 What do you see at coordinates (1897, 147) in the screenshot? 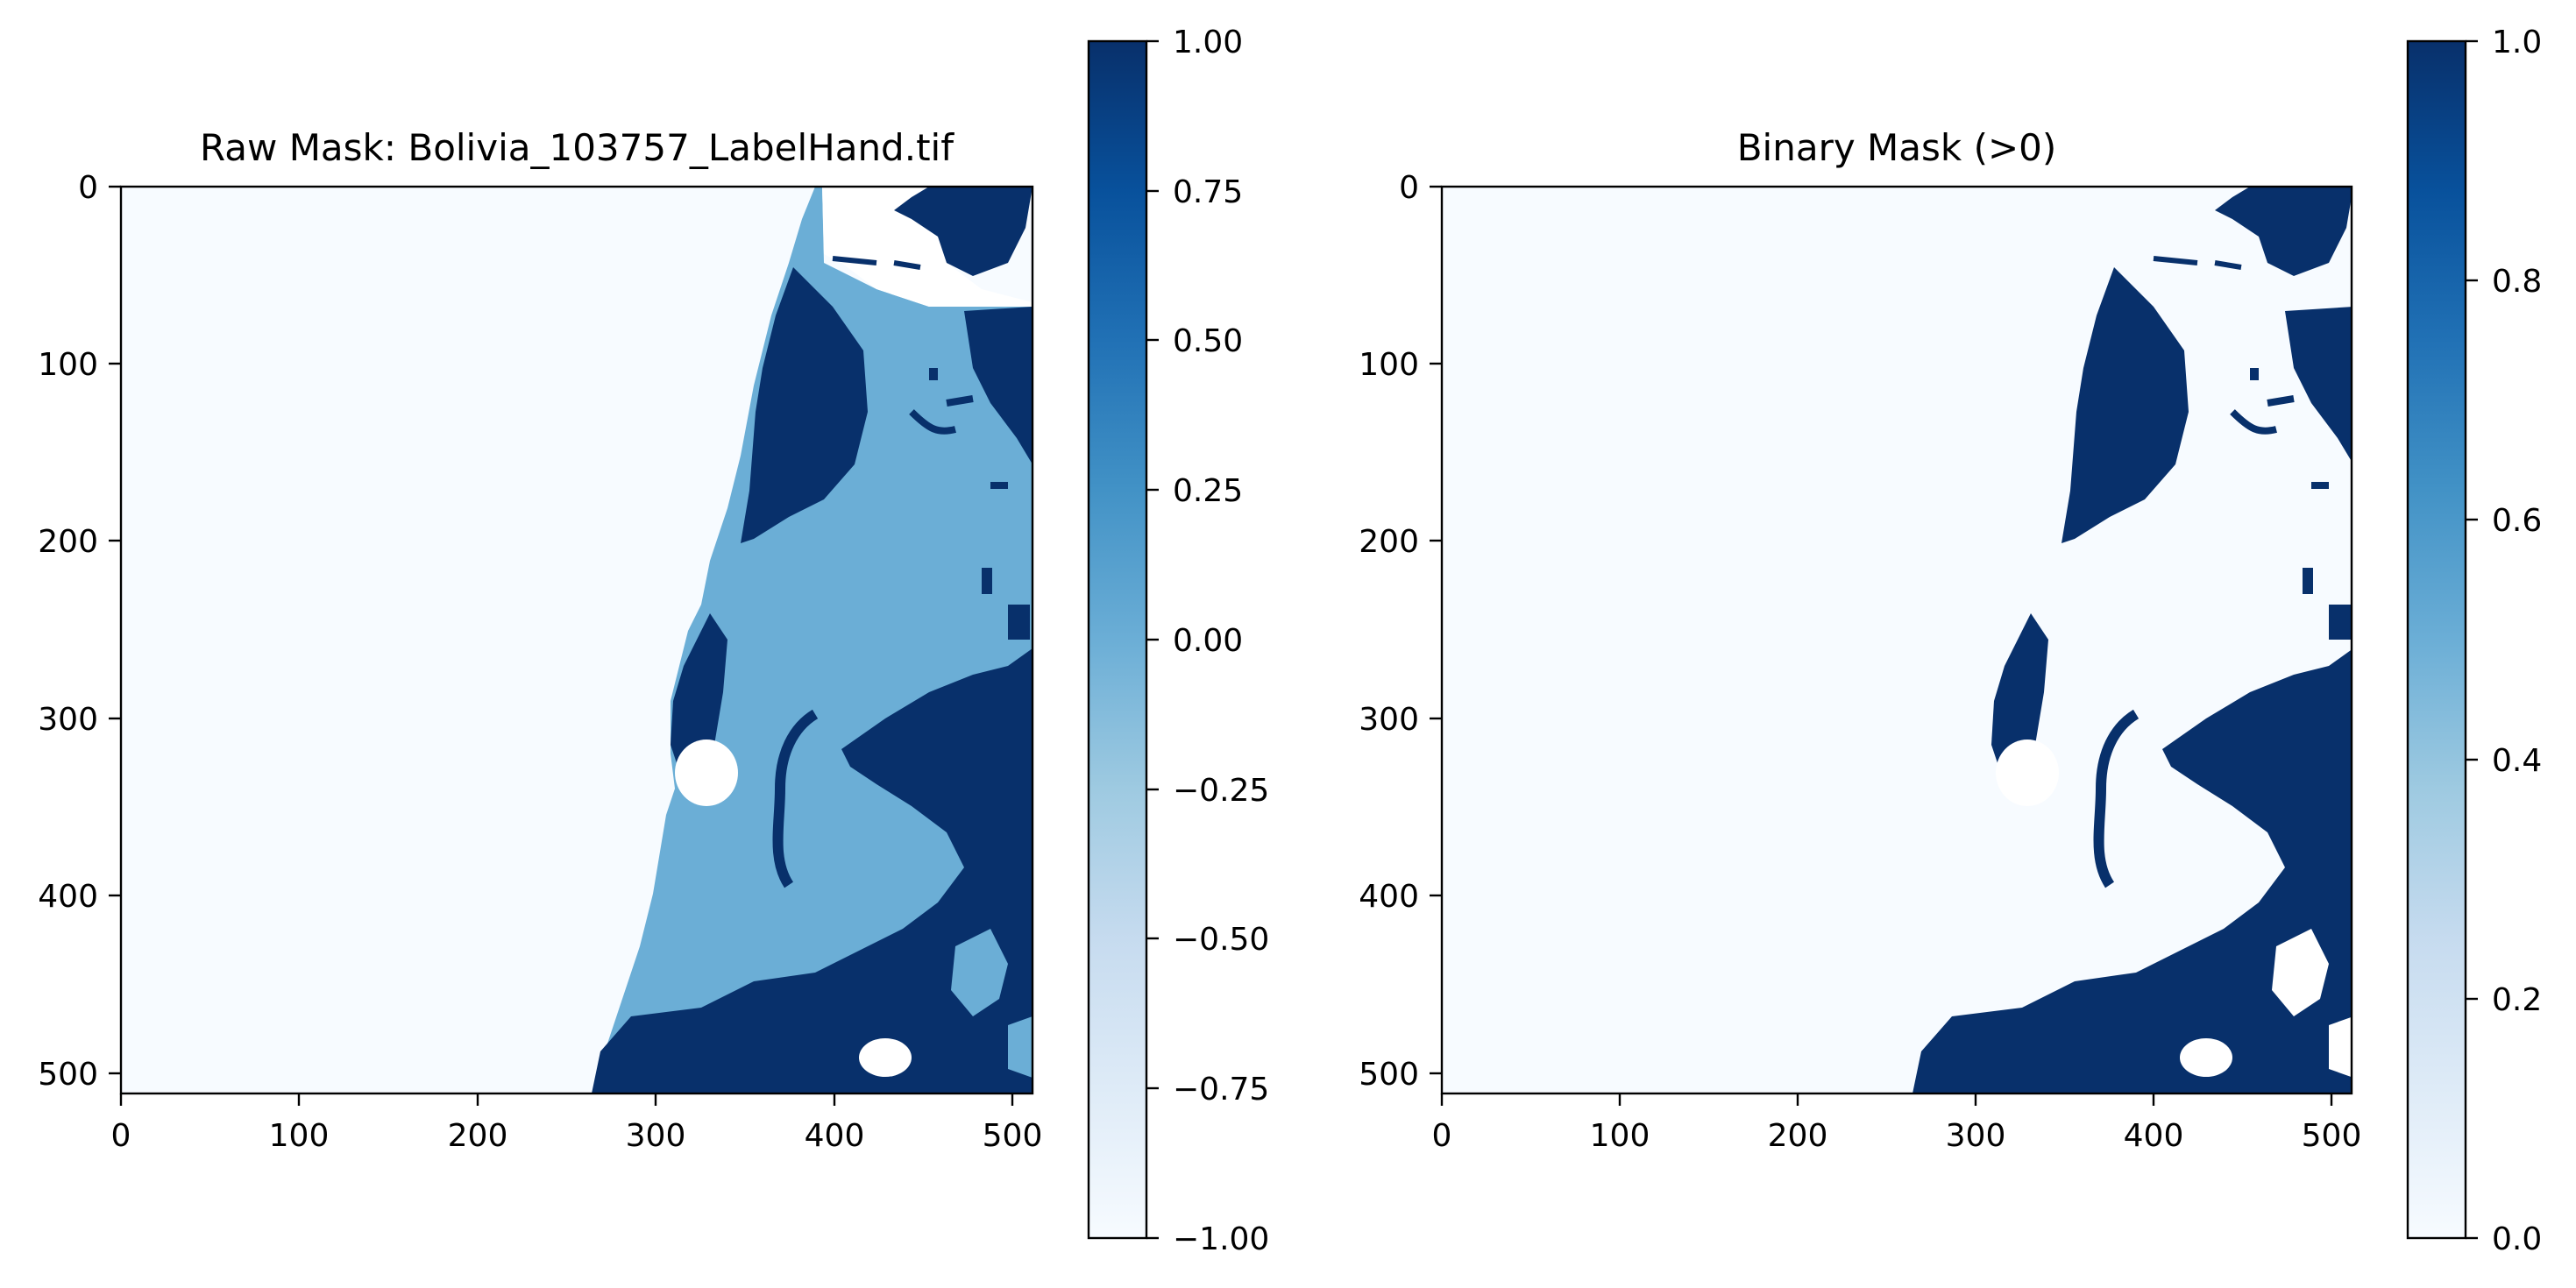
I see `binary-mask-title: Binary Mask (>0)` at bounding box center [1897, 147].